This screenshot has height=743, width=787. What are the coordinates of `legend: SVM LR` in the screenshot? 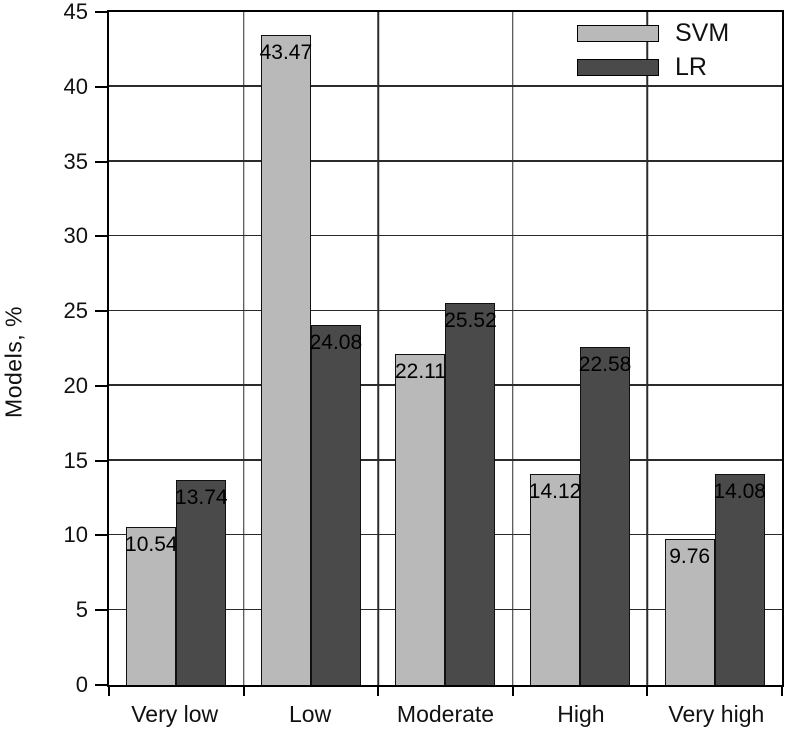 It's located at (653, 50).